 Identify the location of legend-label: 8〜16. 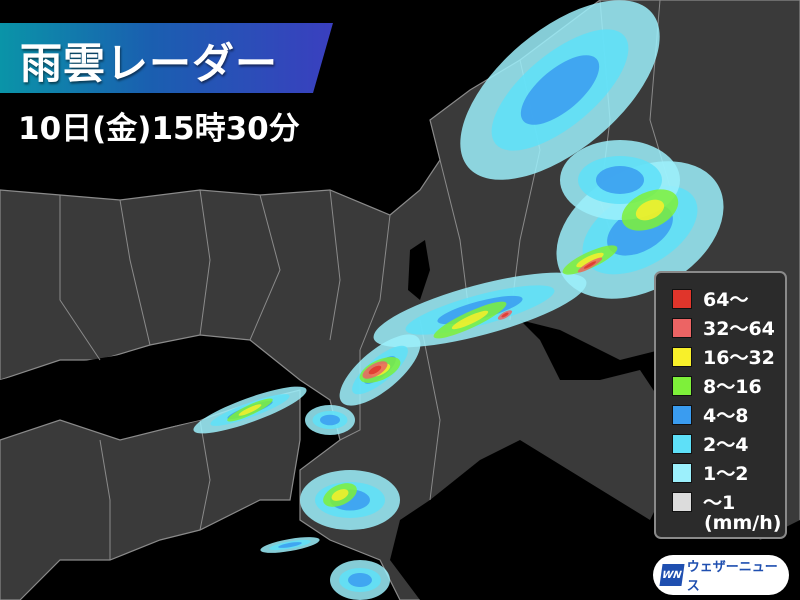
(732, 387).